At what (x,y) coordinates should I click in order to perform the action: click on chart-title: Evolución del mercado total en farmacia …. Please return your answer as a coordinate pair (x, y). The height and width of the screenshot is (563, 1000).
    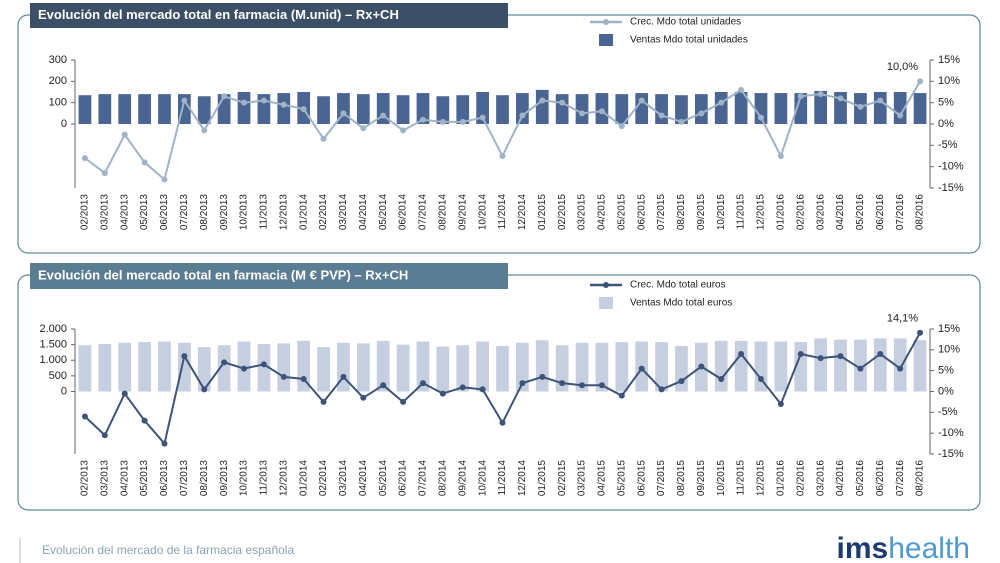
    Looking at the image, I should click on (218, 14).